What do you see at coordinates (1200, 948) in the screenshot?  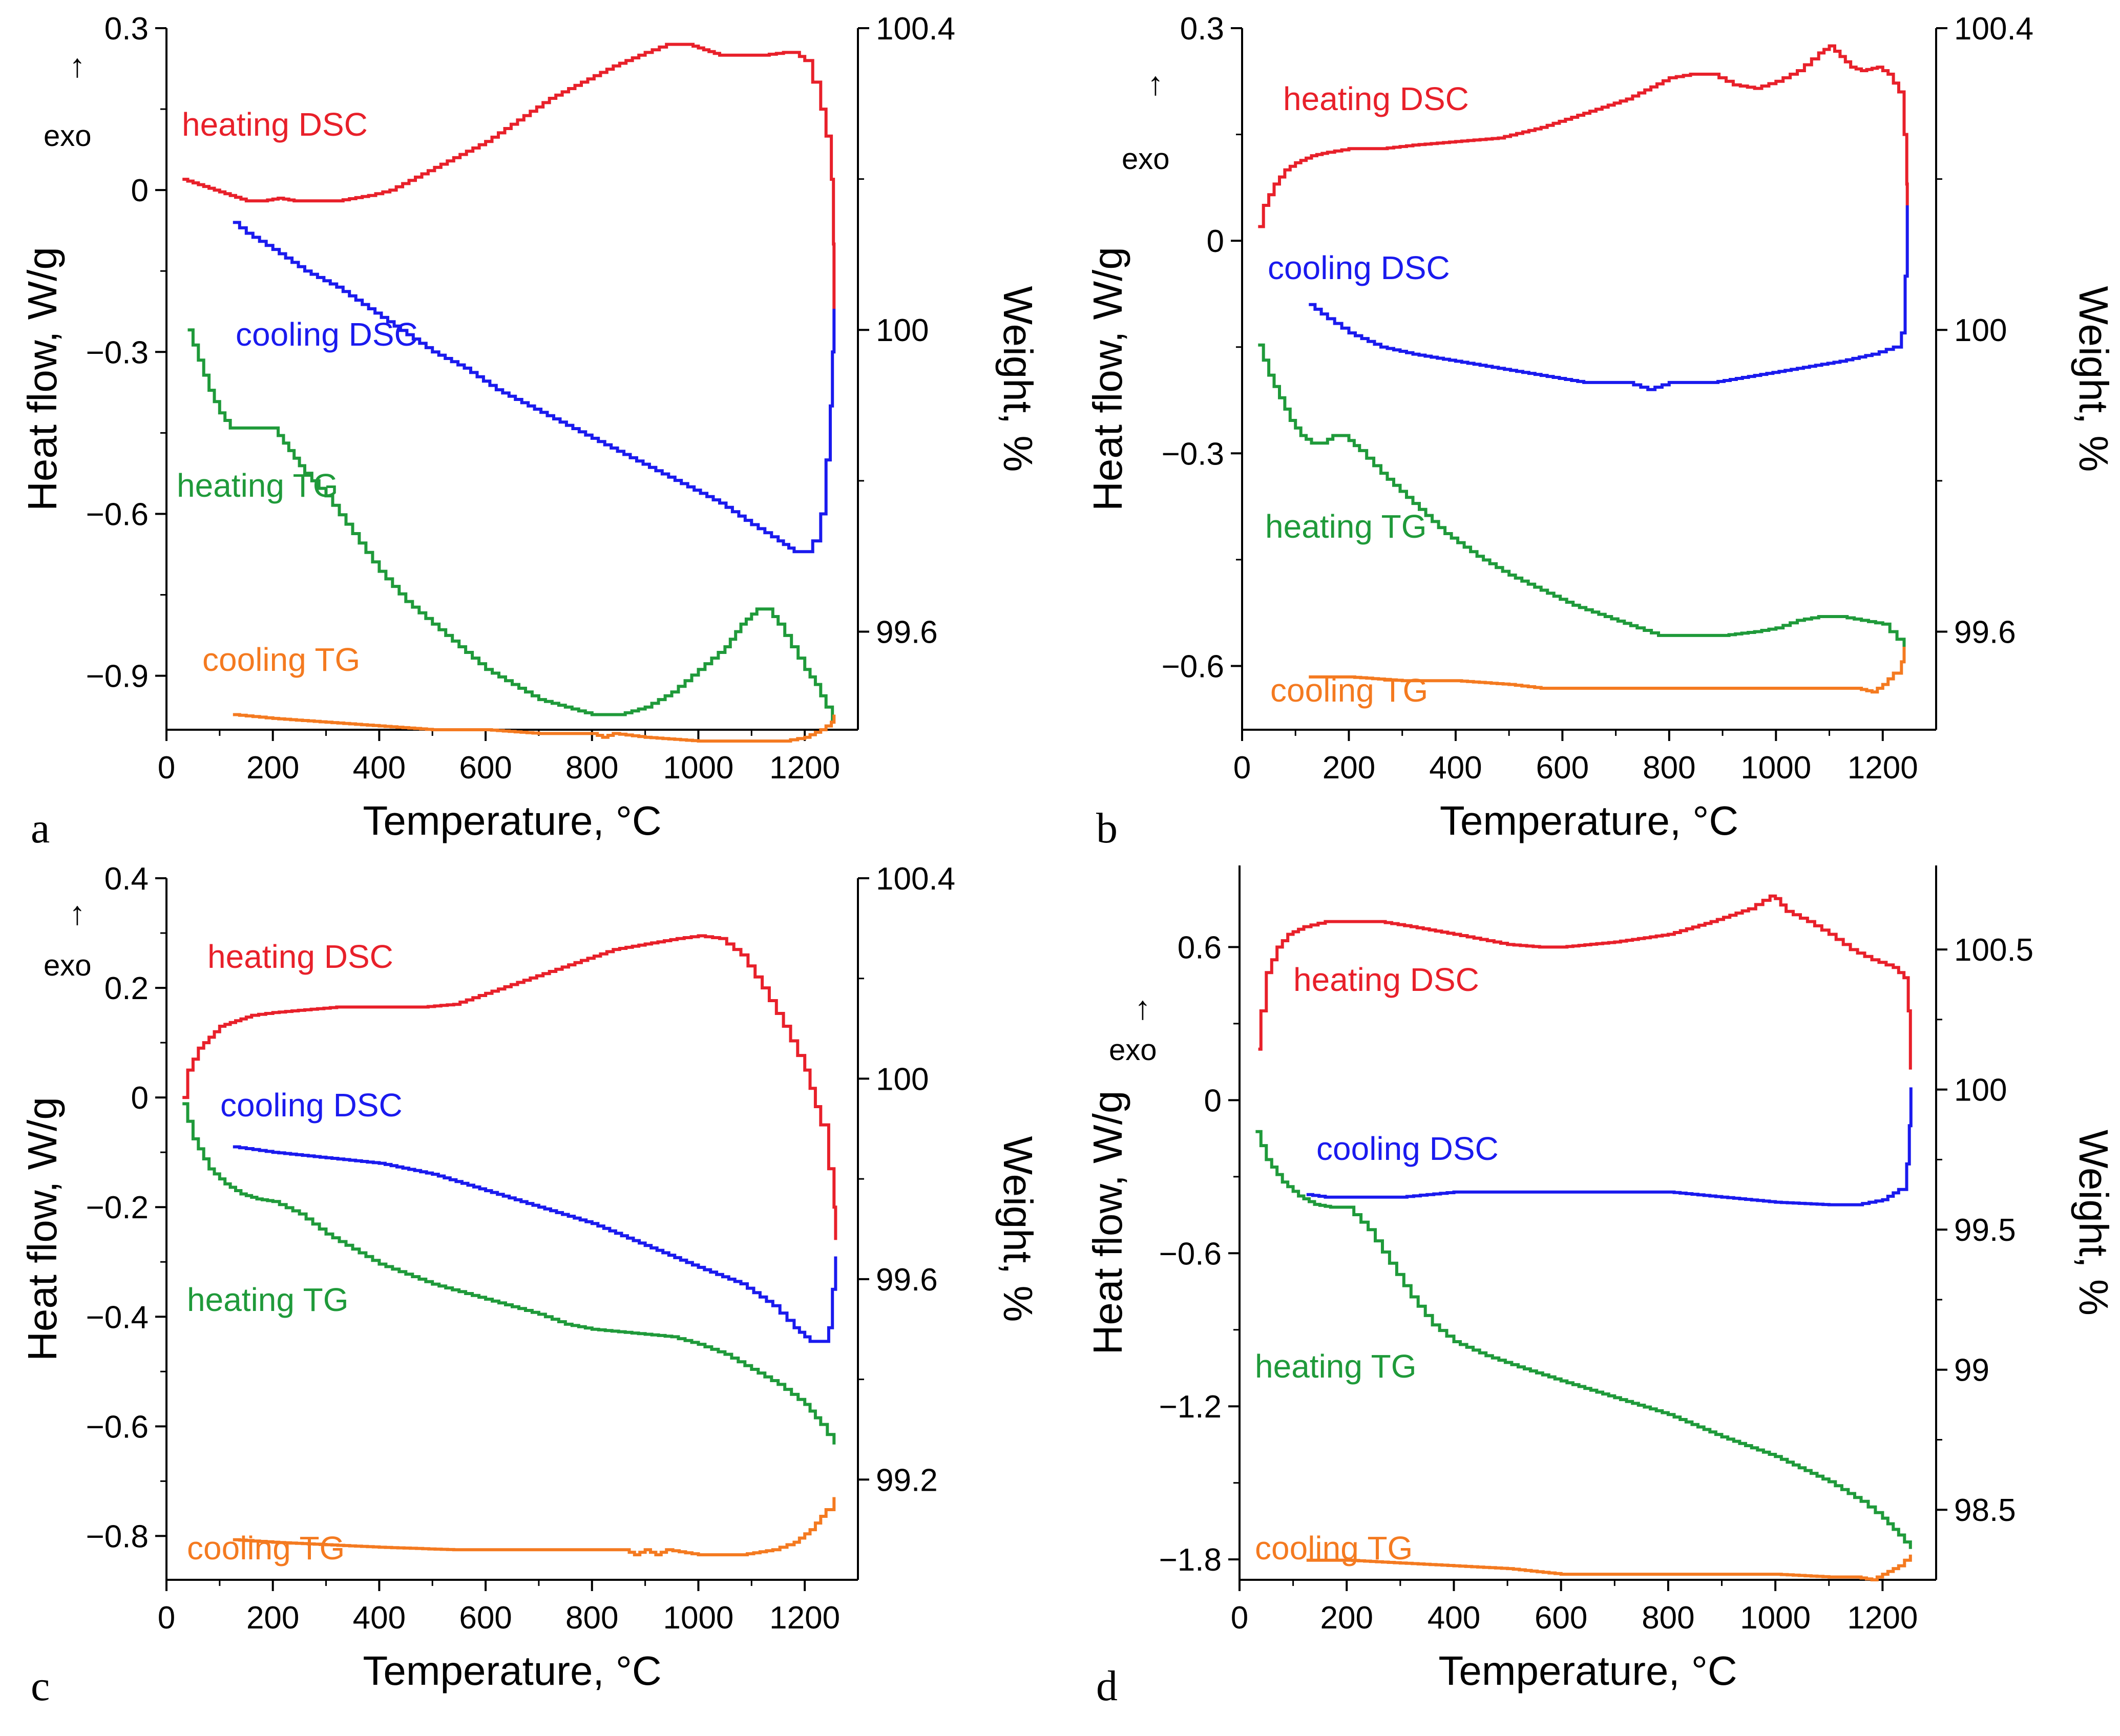 I see `y-tick-label: 0.6` at bounding box center [1200, 948].